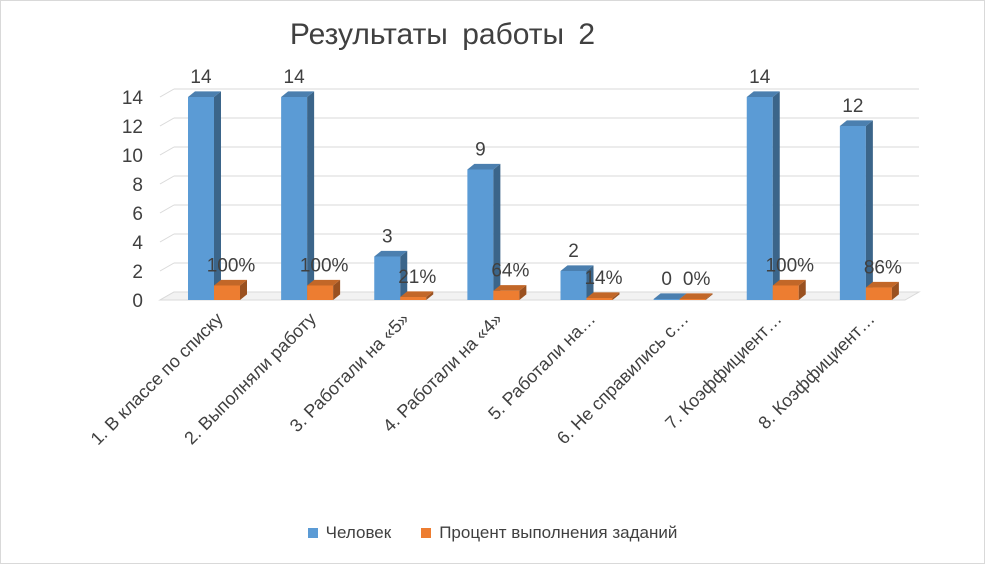 This screenshot has height=564, width=985. Describe the element at coordinates (137, 243) in the screenshot. I see `y-tick-label: 4` at that location.